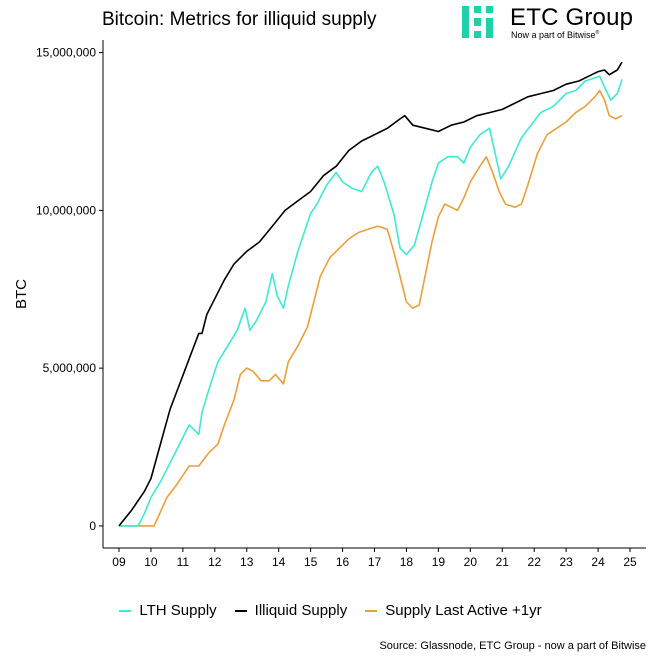 This screenshot has width=661, height=661. What do you see at coordinates (119, 562) in the screenshot?
I see `x-tick-label: 09` at bounding box center [119, 562].